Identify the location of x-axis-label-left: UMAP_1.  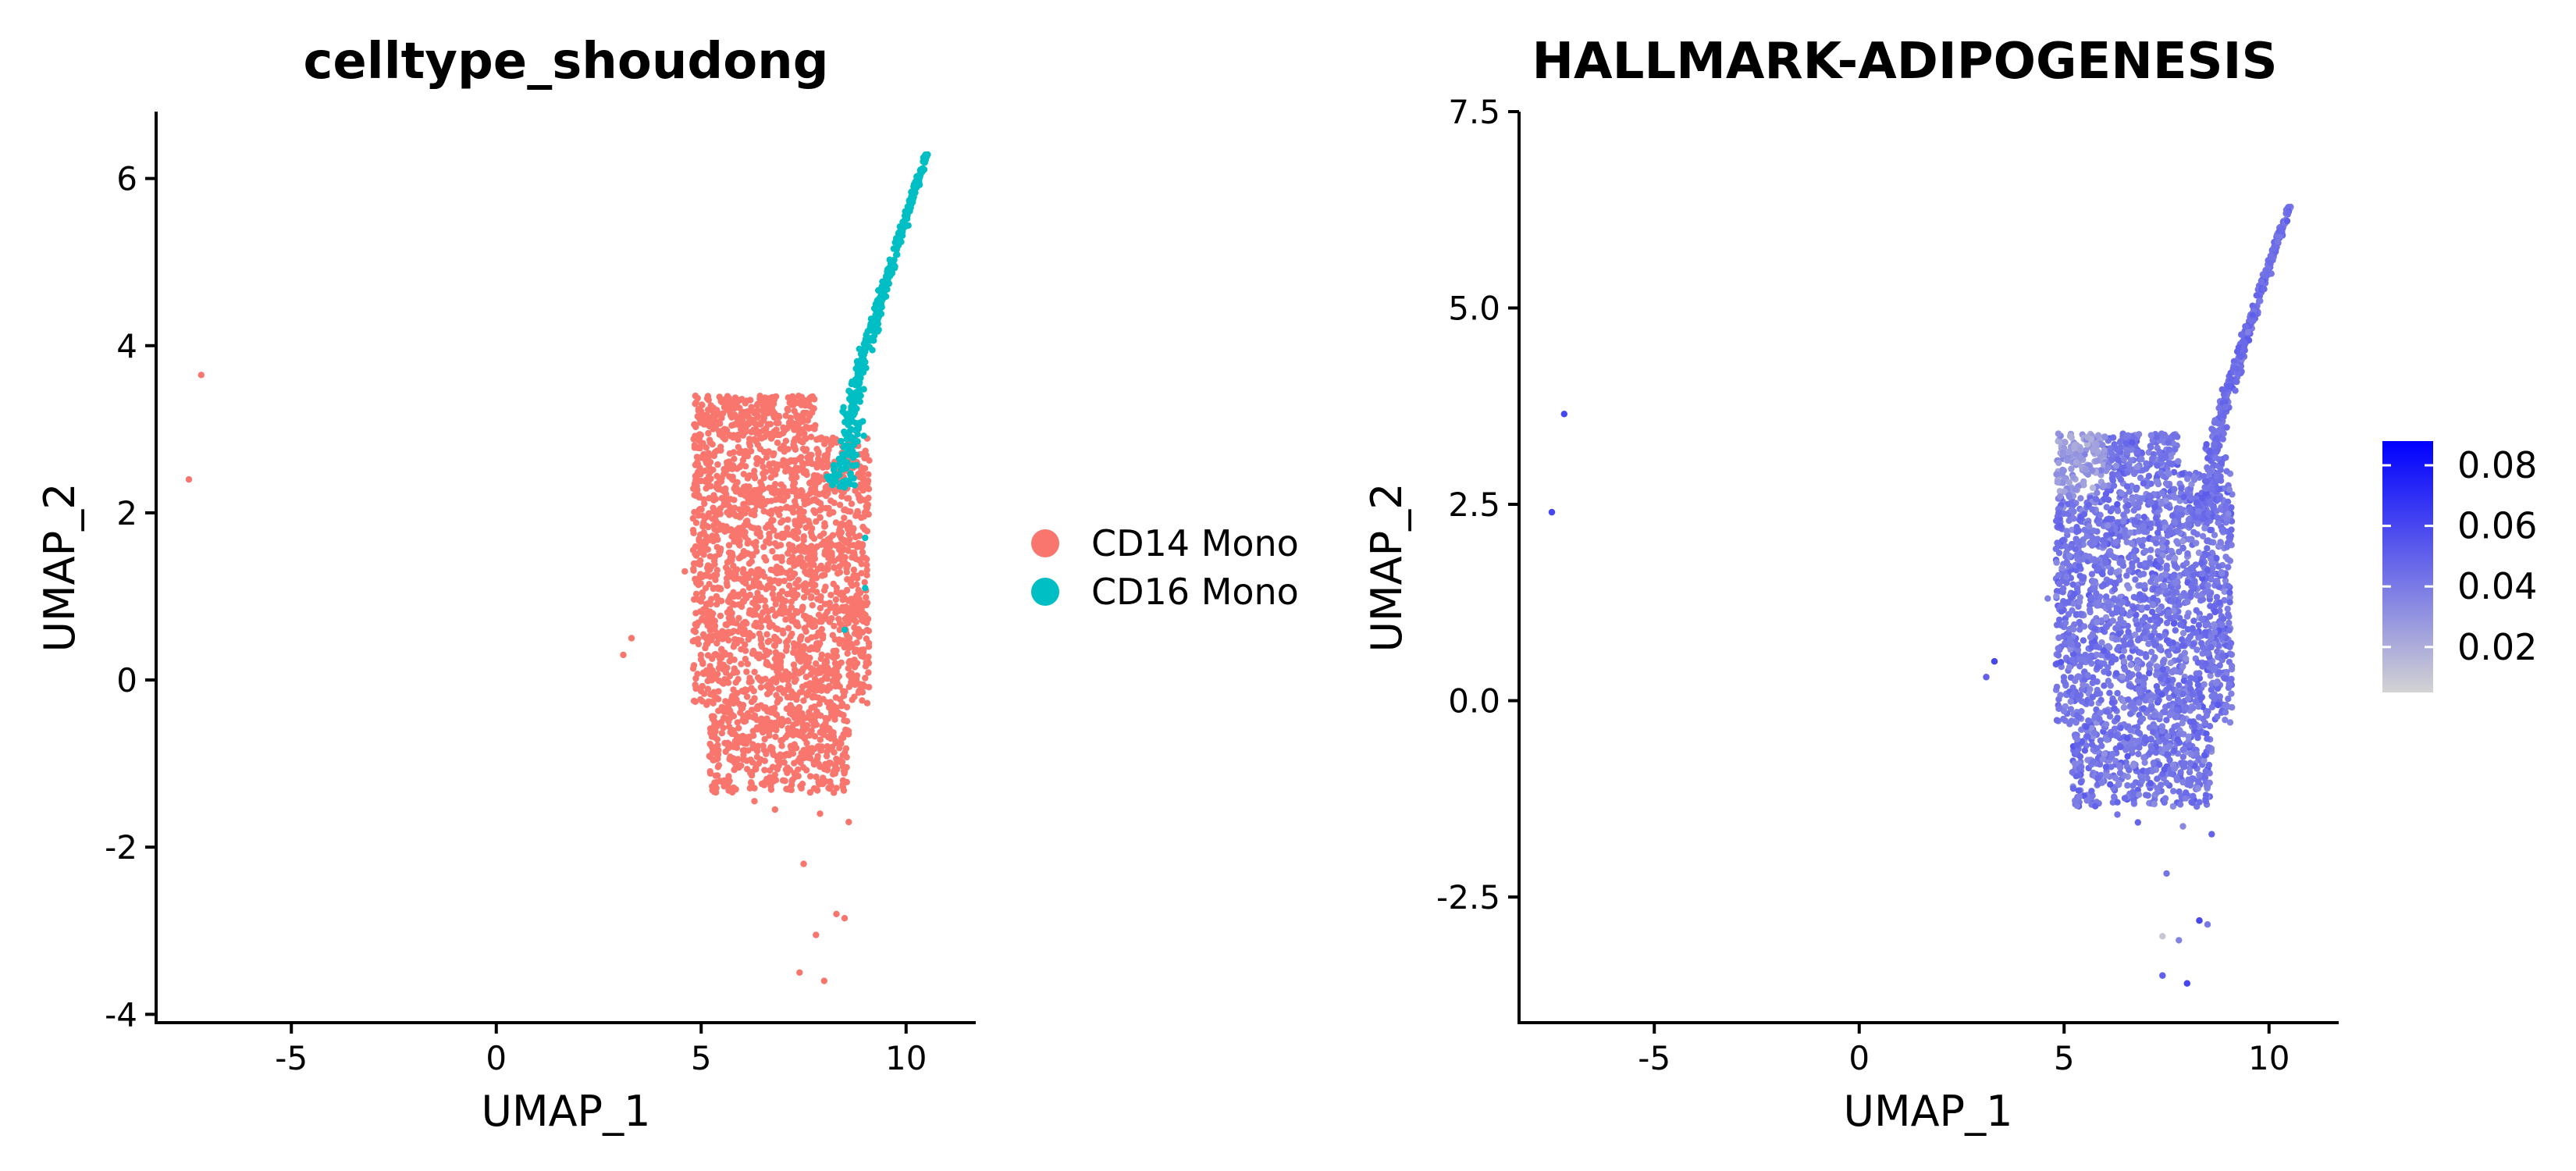
(566, 1111).